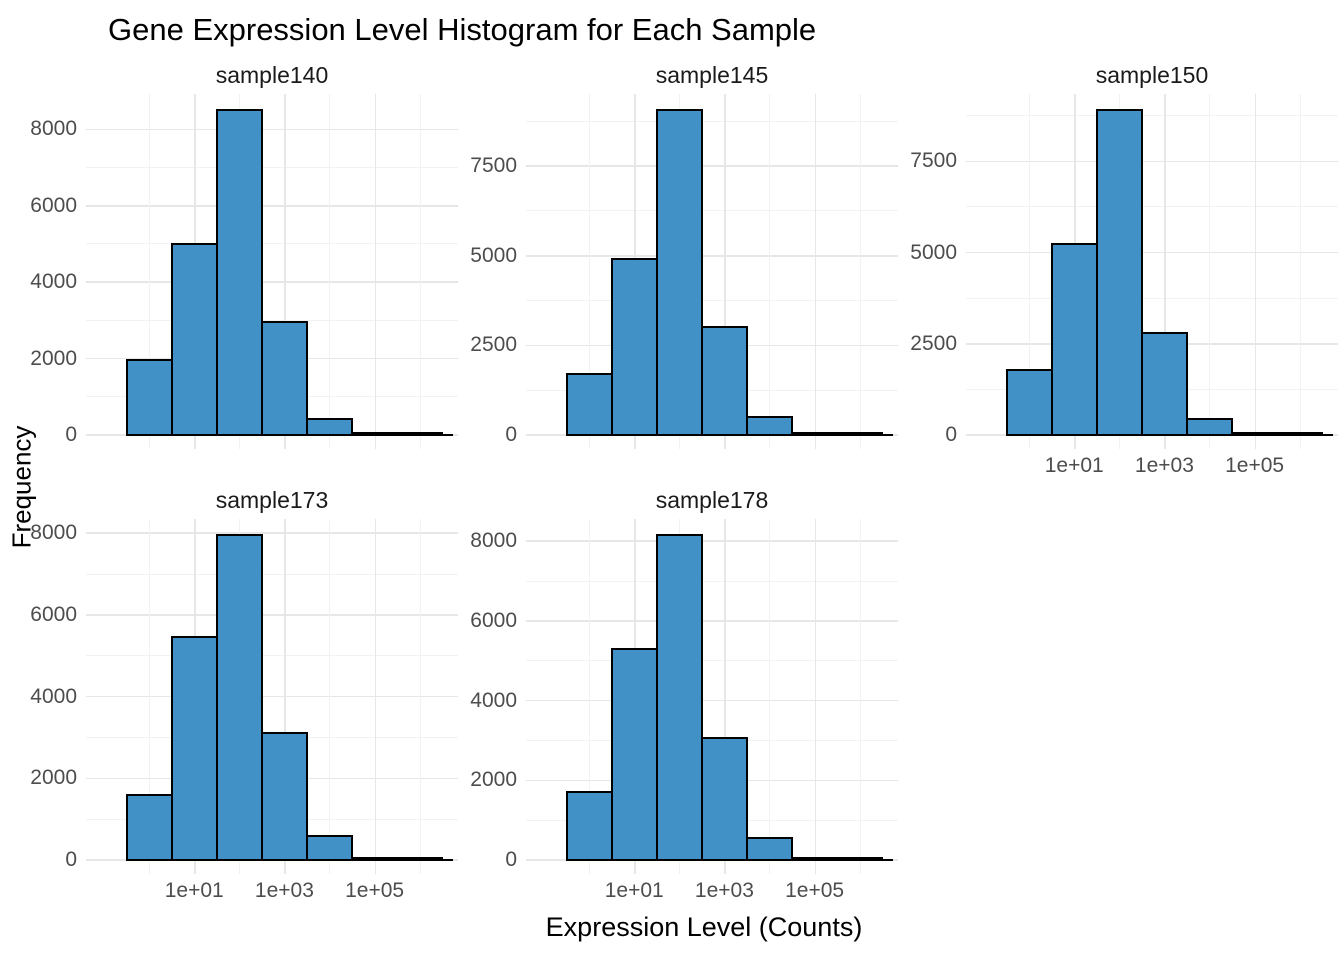  What do you see at coordinates (272, 75) in the screenshot?
I see `facet-title: sample140` at bounding box center [272, 75].